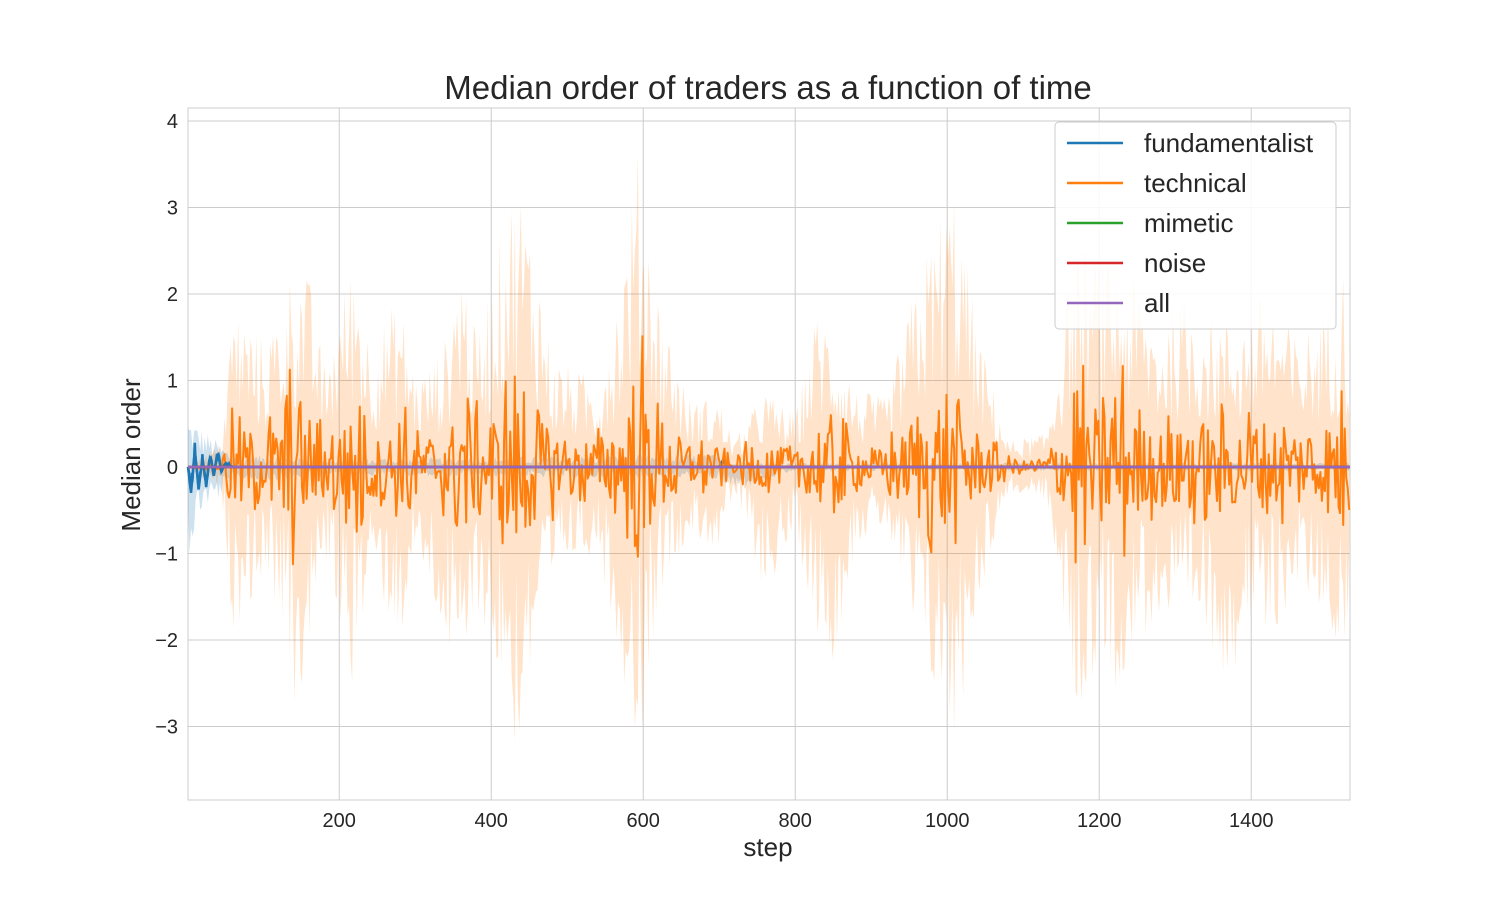 The image size is (1500, 900). I want to click on y-tick-label: 1, so click(172, 381).